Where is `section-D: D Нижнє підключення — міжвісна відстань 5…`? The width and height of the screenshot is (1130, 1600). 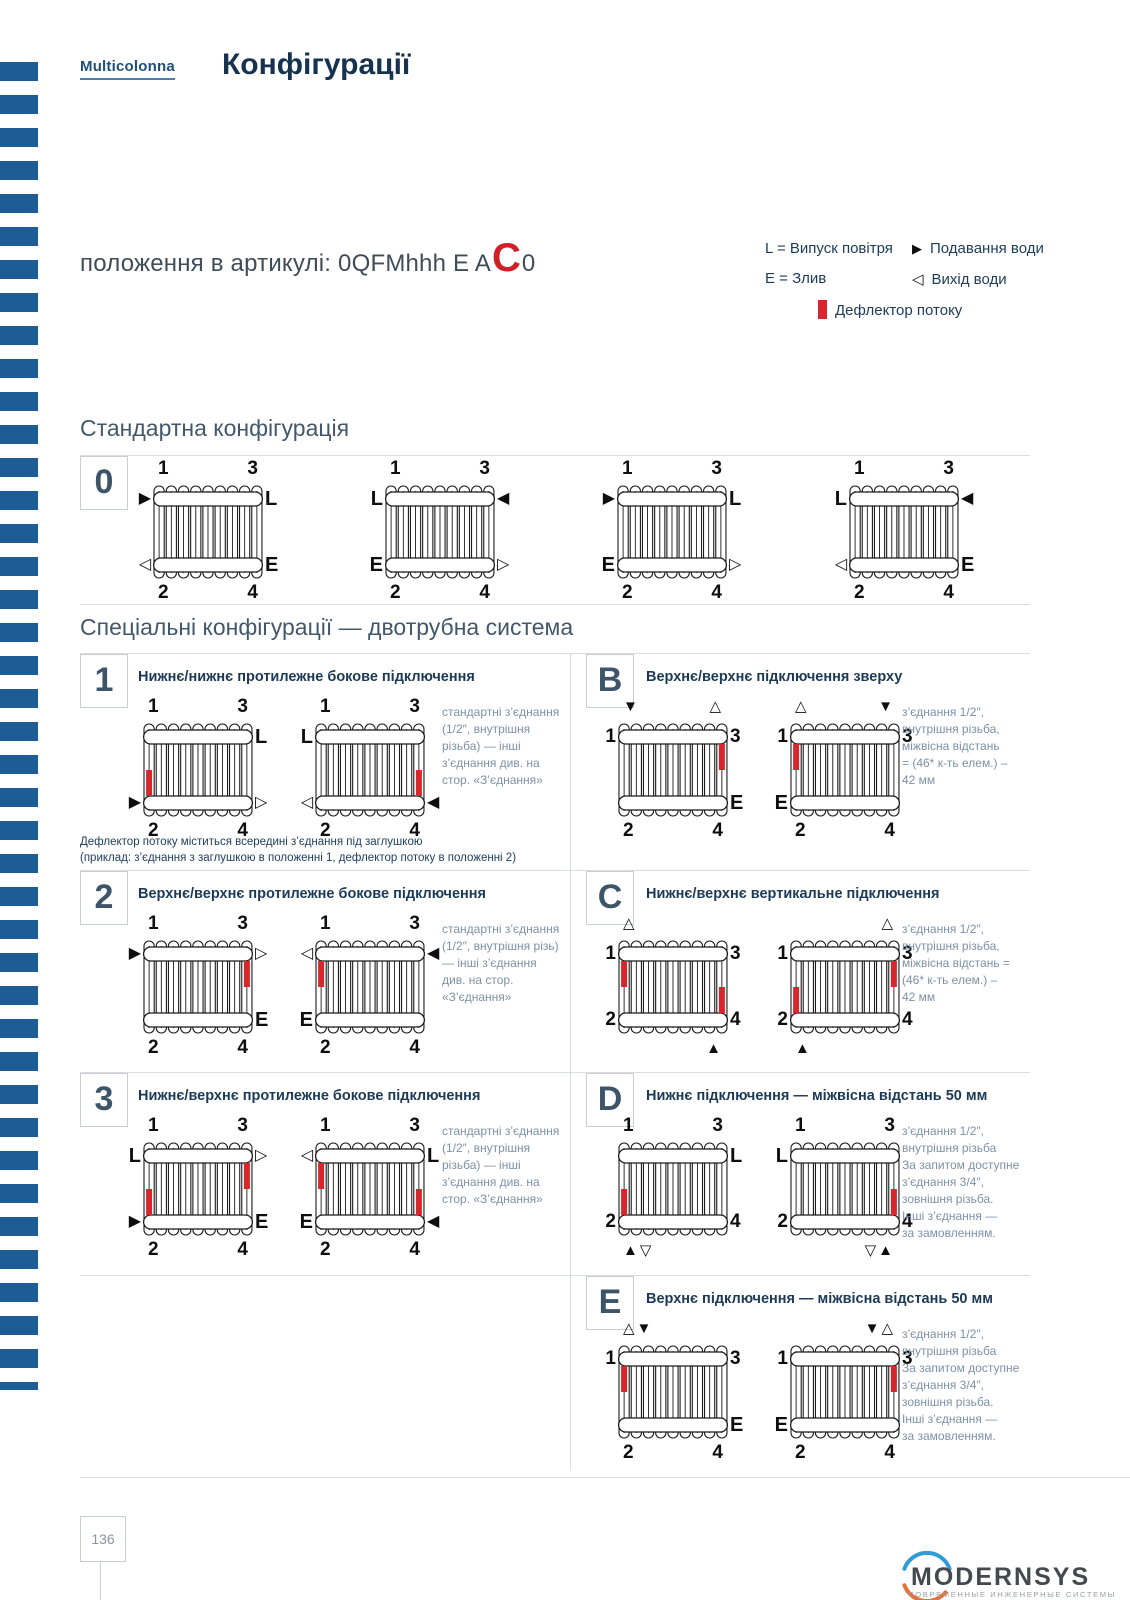
section-D: D Нижнє підключення — міжвісна відстань 5… is located at coordinates (800, 1173).